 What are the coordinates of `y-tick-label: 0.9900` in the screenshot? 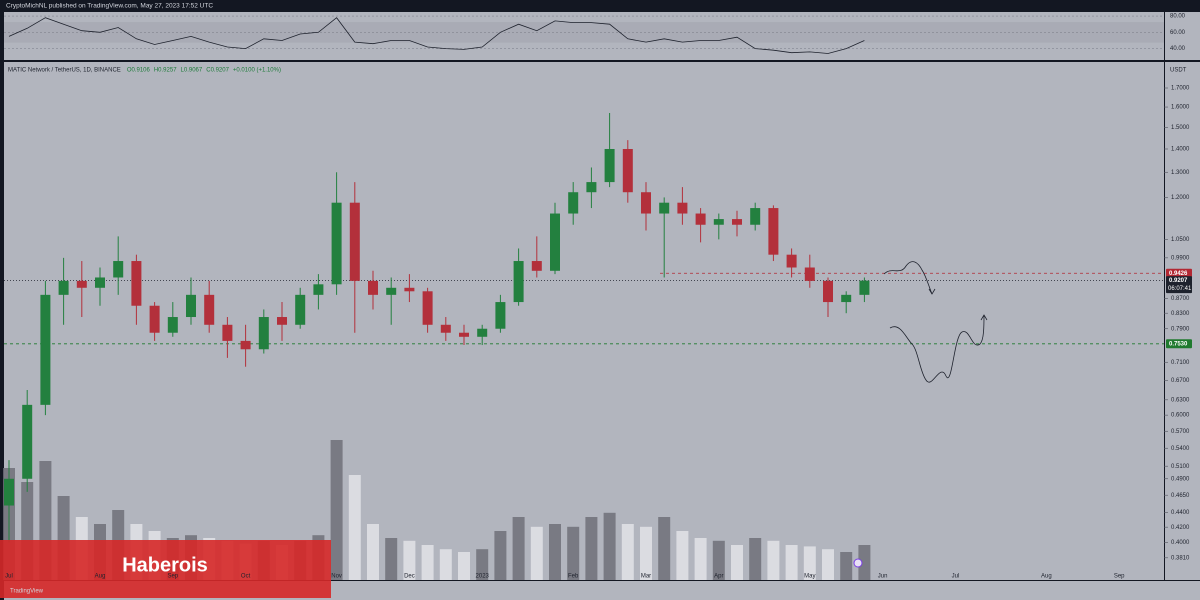 It's located at (1180, 258).